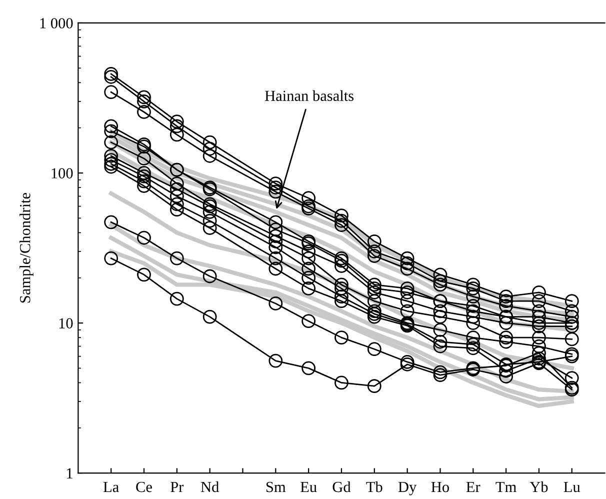  Describe the element at coordinates (111, 487) in the screenshot. I see `x-tick-label: La` at that location.